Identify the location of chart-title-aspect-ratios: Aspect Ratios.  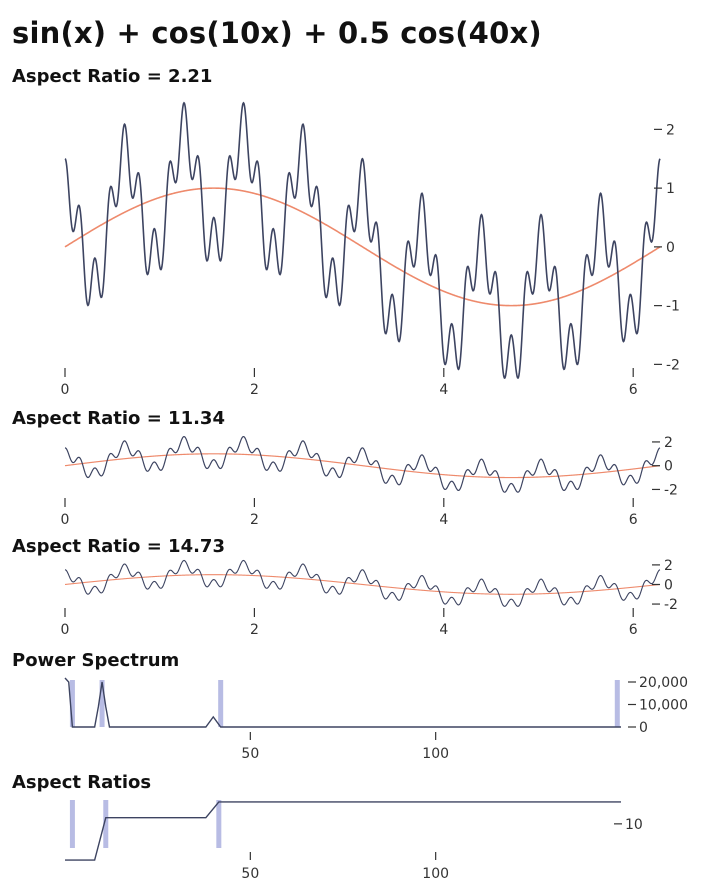
(82, 782).